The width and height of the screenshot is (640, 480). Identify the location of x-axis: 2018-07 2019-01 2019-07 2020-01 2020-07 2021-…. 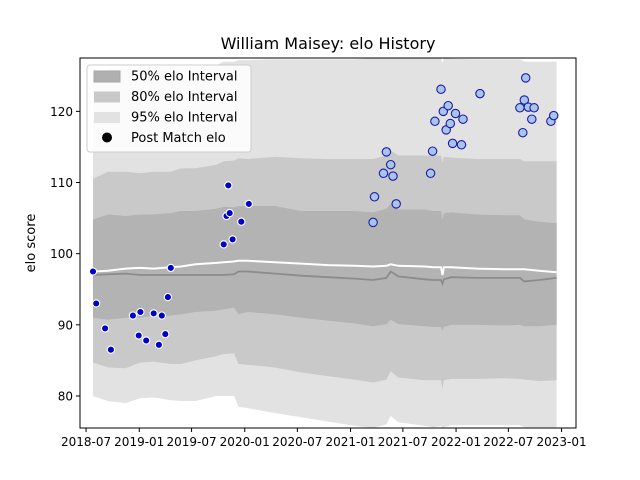
(324, 438).